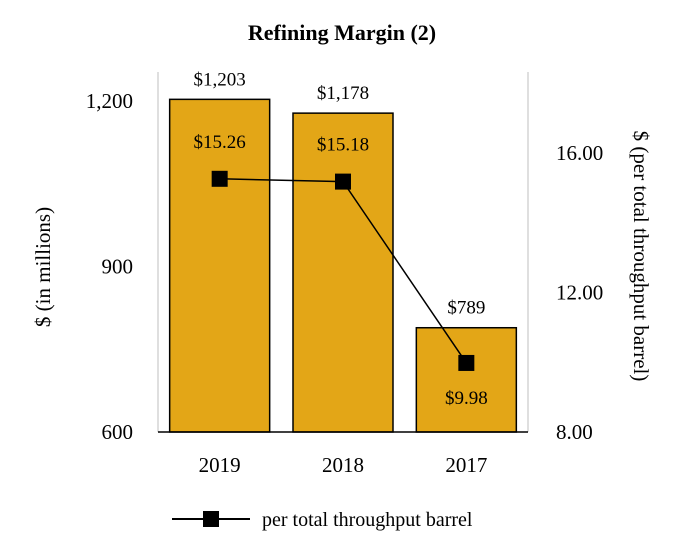 This screenshot has width=682, height=557. What do you see at coordinates (342, 32) in the screenshot?
I see `chart-title: Refining Margin (2)` at bounding box center [342, 32].